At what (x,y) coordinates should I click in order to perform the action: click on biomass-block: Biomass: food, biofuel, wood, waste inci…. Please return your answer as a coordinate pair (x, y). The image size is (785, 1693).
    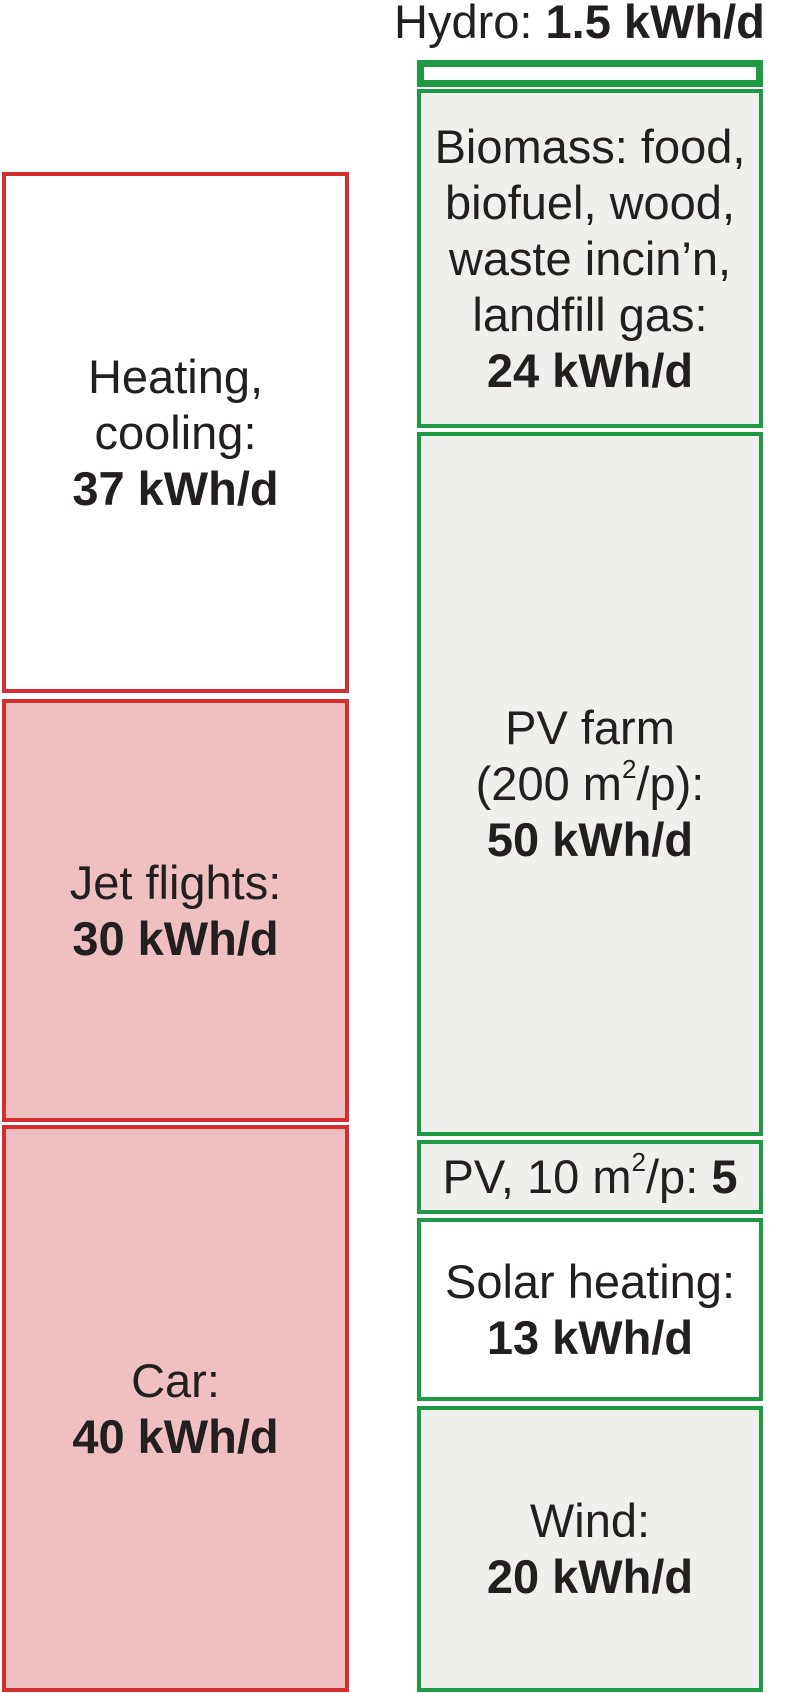
    Looking at the image, I should click on (590, 258).